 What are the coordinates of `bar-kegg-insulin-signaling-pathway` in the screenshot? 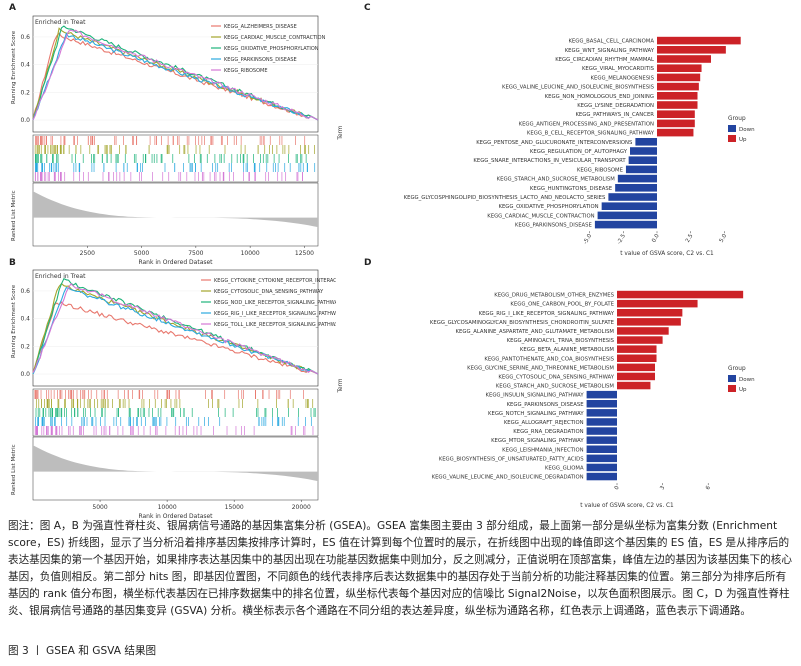 It's located at (601, 394).